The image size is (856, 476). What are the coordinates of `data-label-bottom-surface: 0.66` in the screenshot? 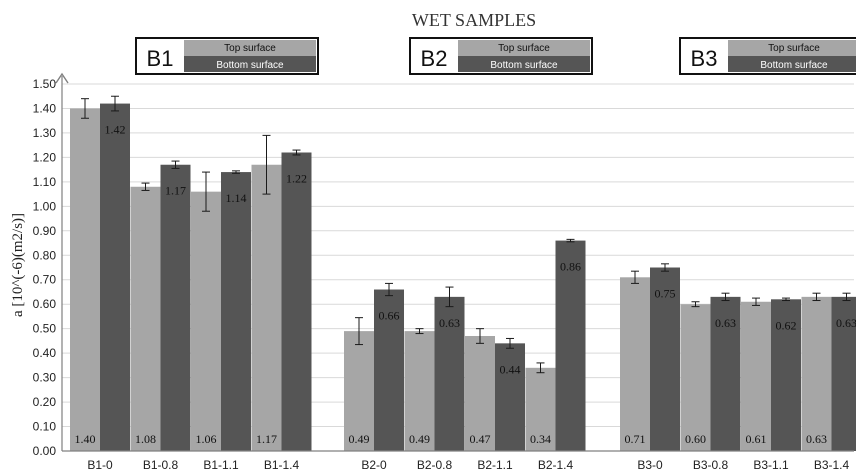 It's located at (389, 316).